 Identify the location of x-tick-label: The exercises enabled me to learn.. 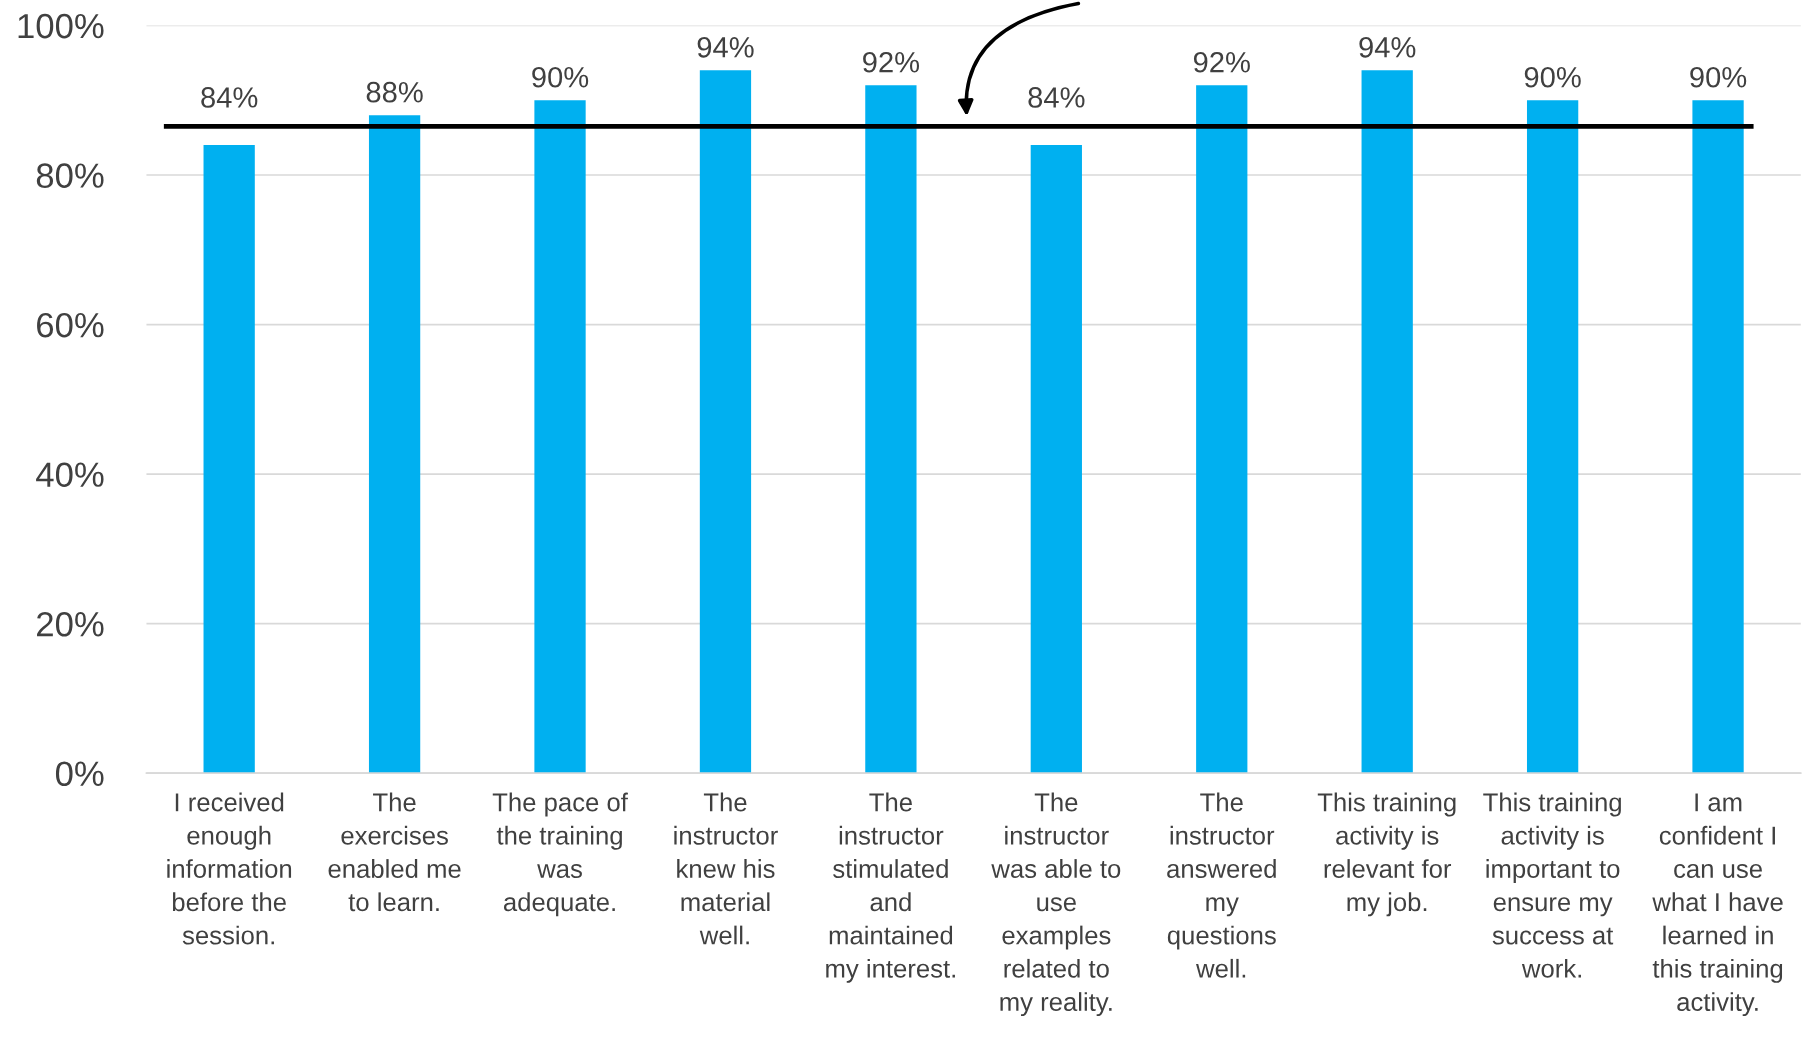
(394, 852).